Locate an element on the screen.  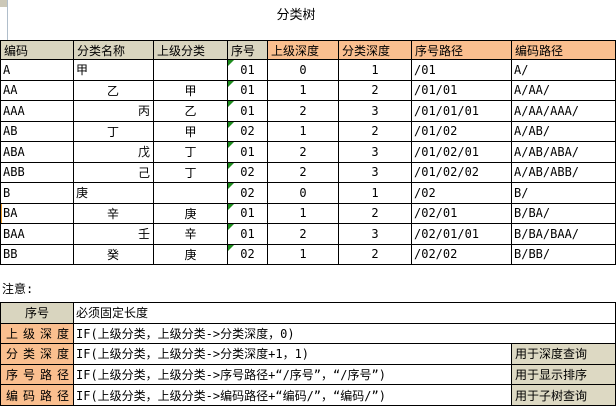
note-annotation: 用于深度查询 is located at coordinates (563, 354).